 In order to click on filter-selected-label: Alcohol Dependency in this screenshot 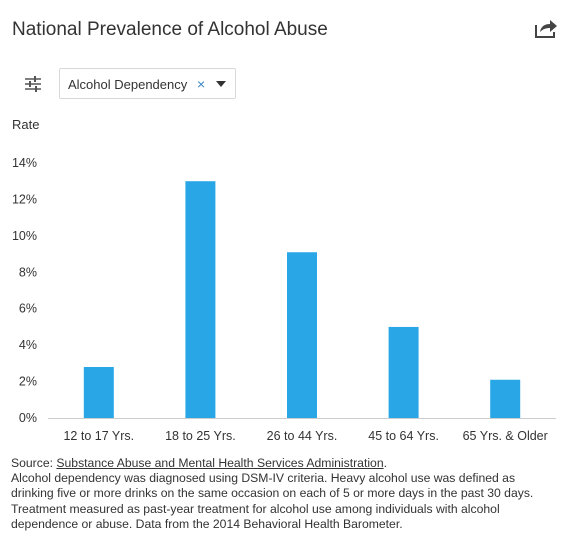, I will do `click(128, 84)`.